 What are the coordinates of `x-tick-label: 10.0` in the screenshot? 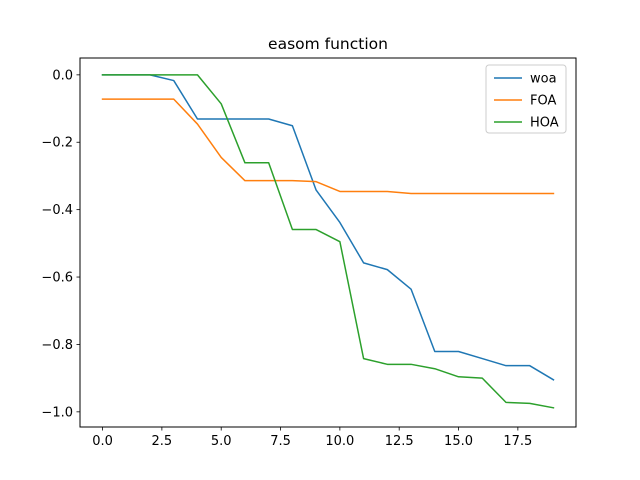 It's located at (339, 441).